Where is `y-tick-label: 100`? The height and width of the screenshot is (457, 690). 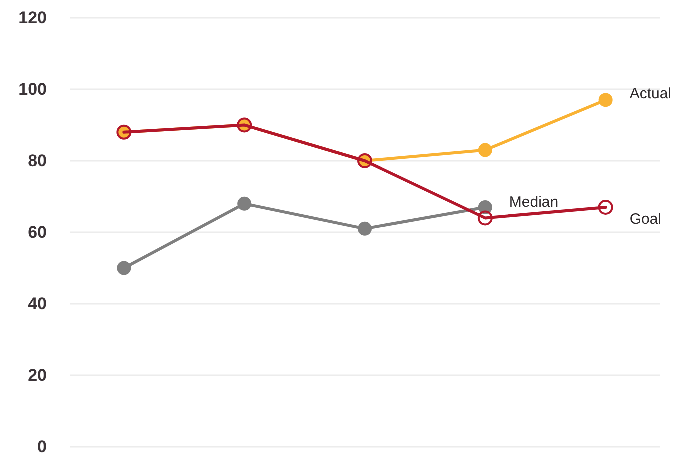 y-tick-label: 100 is located at coordinates (32, 89).